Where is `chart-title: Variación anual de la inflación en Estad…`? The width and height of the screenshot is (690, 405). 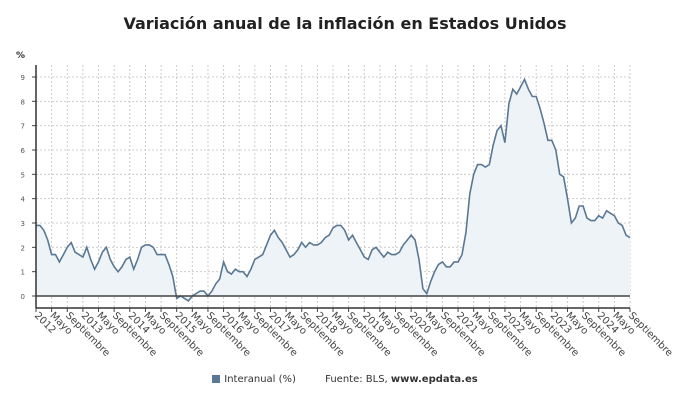
chart-title: Variación anual de la inflación en Estad… is located at coordinates (345, 23).